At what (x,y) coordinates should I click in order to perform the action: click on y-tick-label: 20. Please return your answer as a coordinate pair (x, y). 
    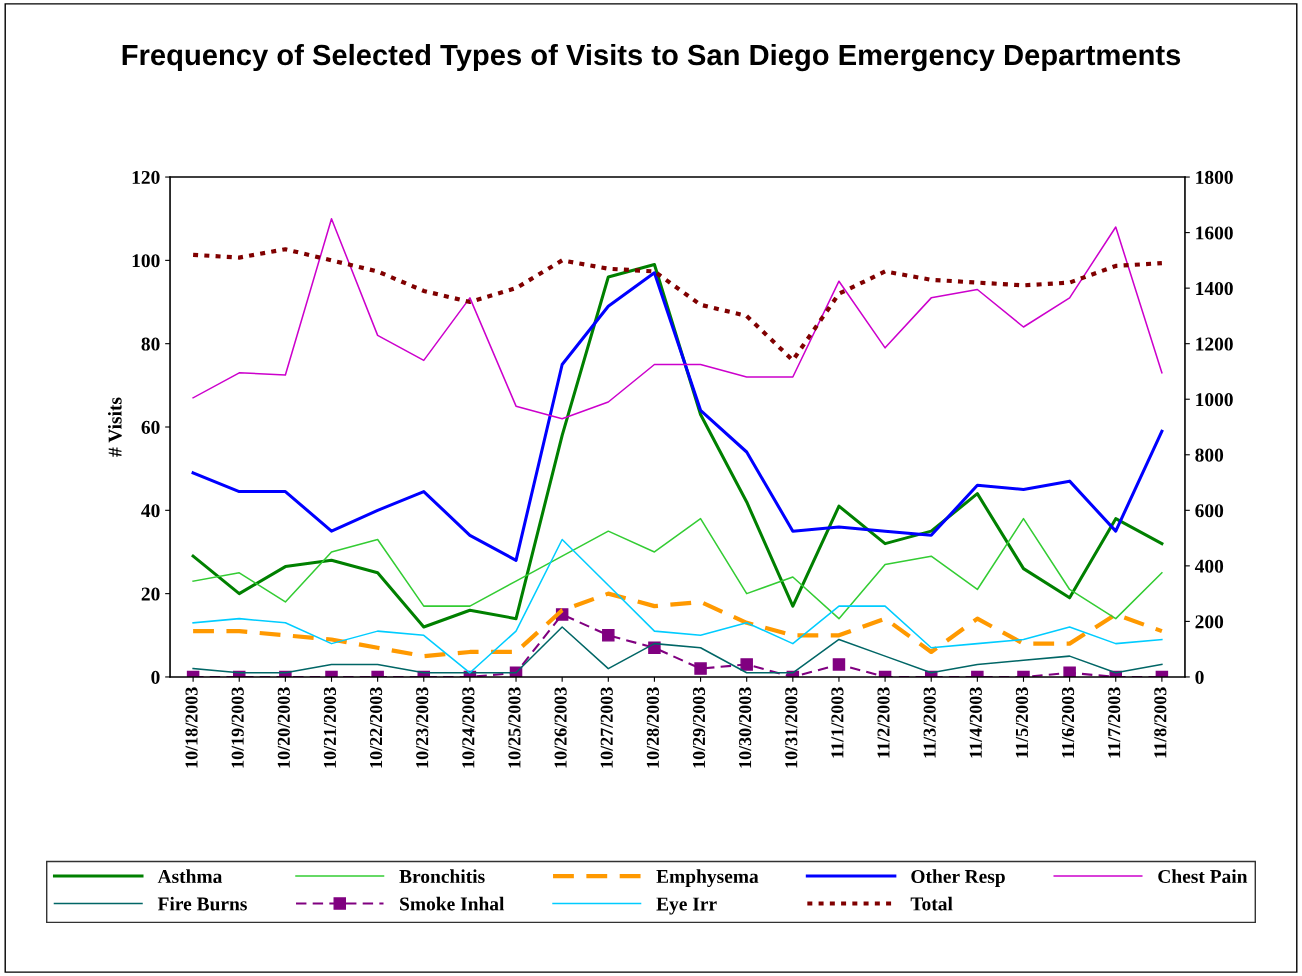
    Looking at the image, I should click on (150, 594).